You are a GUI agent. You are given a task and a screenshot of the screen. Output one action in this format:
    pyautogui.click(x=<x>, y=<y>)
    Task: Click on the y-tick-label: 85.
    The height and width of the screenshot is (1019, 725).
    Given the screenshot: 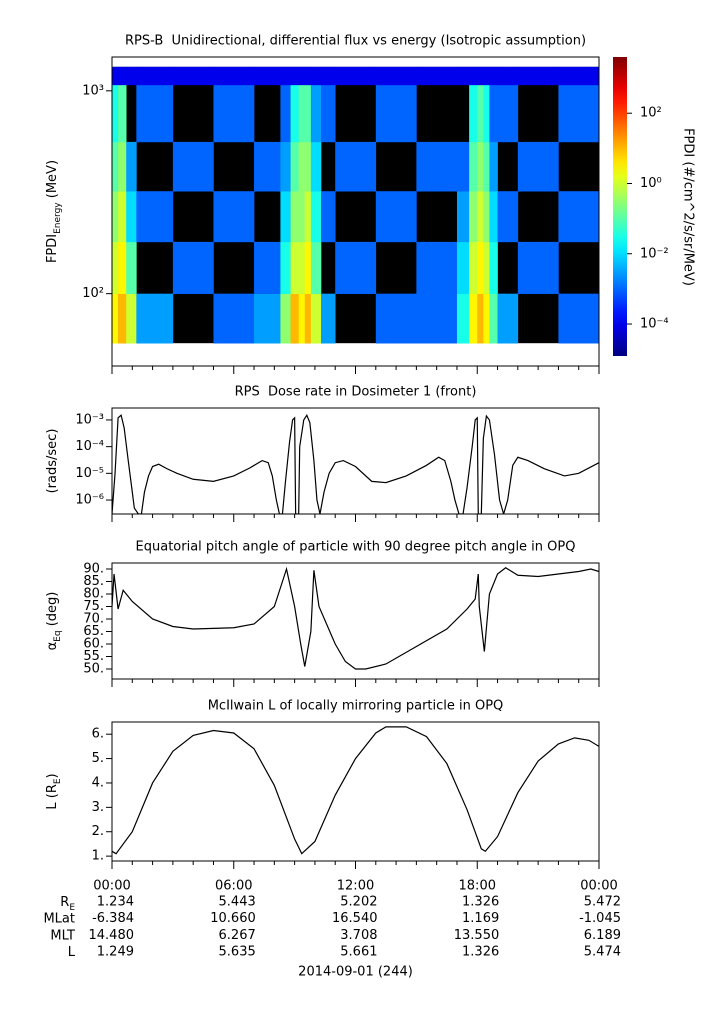 What is the action you would take?
    pyautogui.click(x=93, y=581)
    